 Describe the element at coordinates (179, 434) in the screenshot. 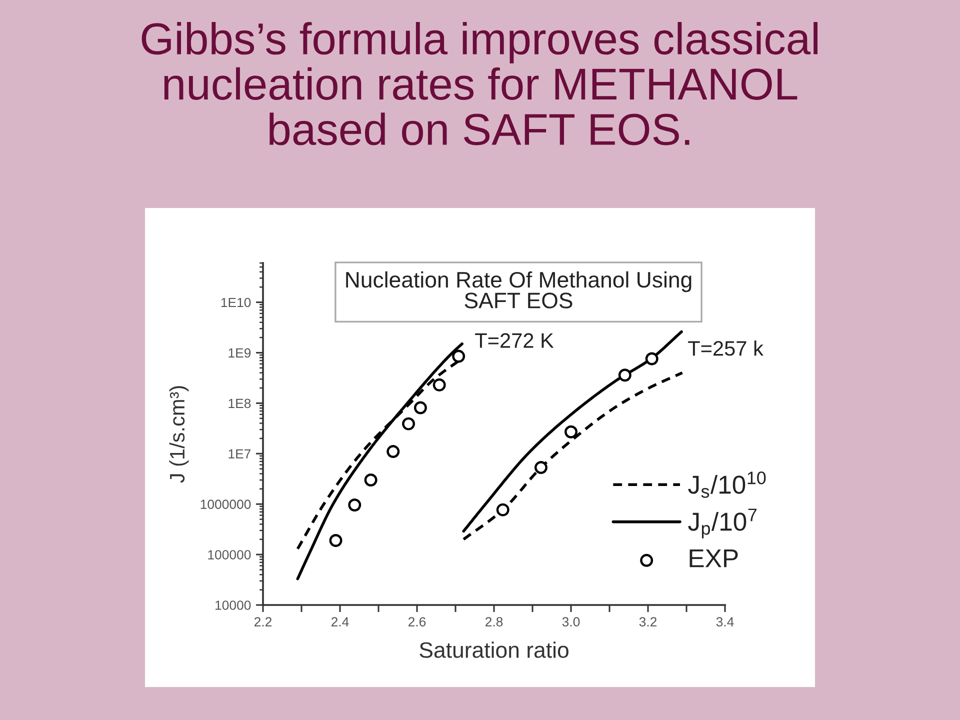

I see `y-axis-title: J (1/s.cm³)` at that location.